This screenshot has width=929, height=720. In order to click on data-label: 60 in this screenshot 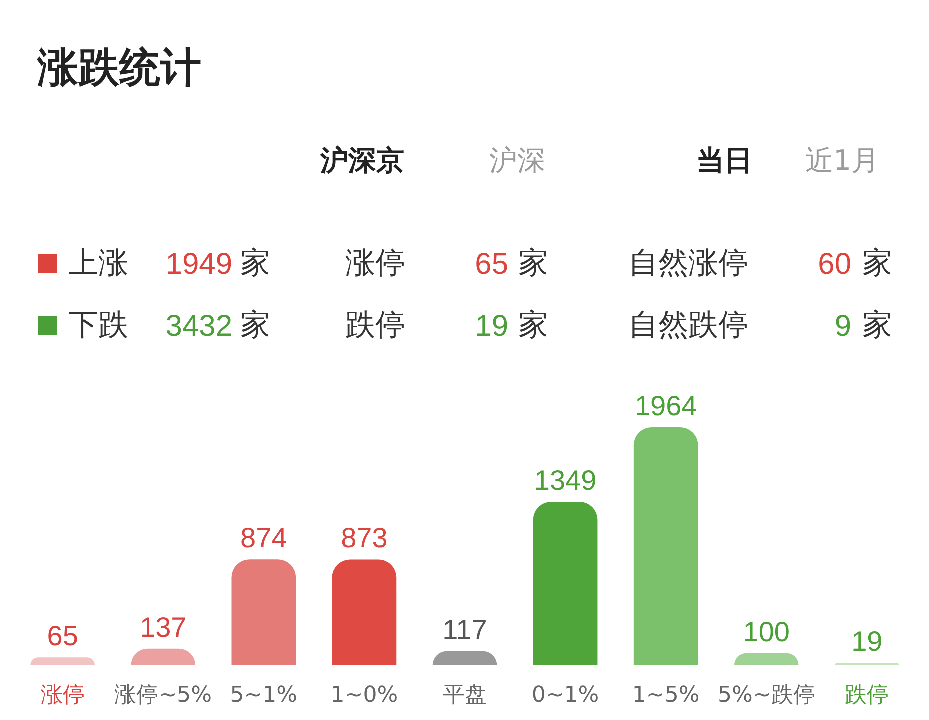, I will do `click(835, 264)`.